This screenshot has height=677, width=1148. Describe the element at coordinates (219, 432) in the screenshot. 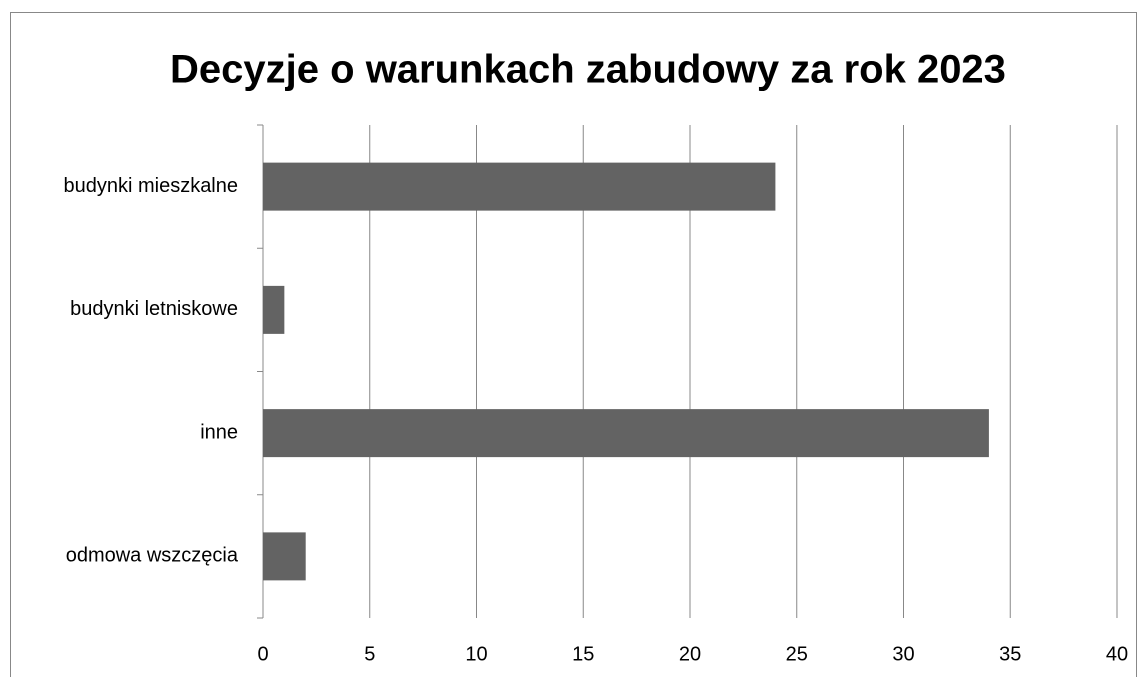

I see `y-tick-label: inne` at that location.